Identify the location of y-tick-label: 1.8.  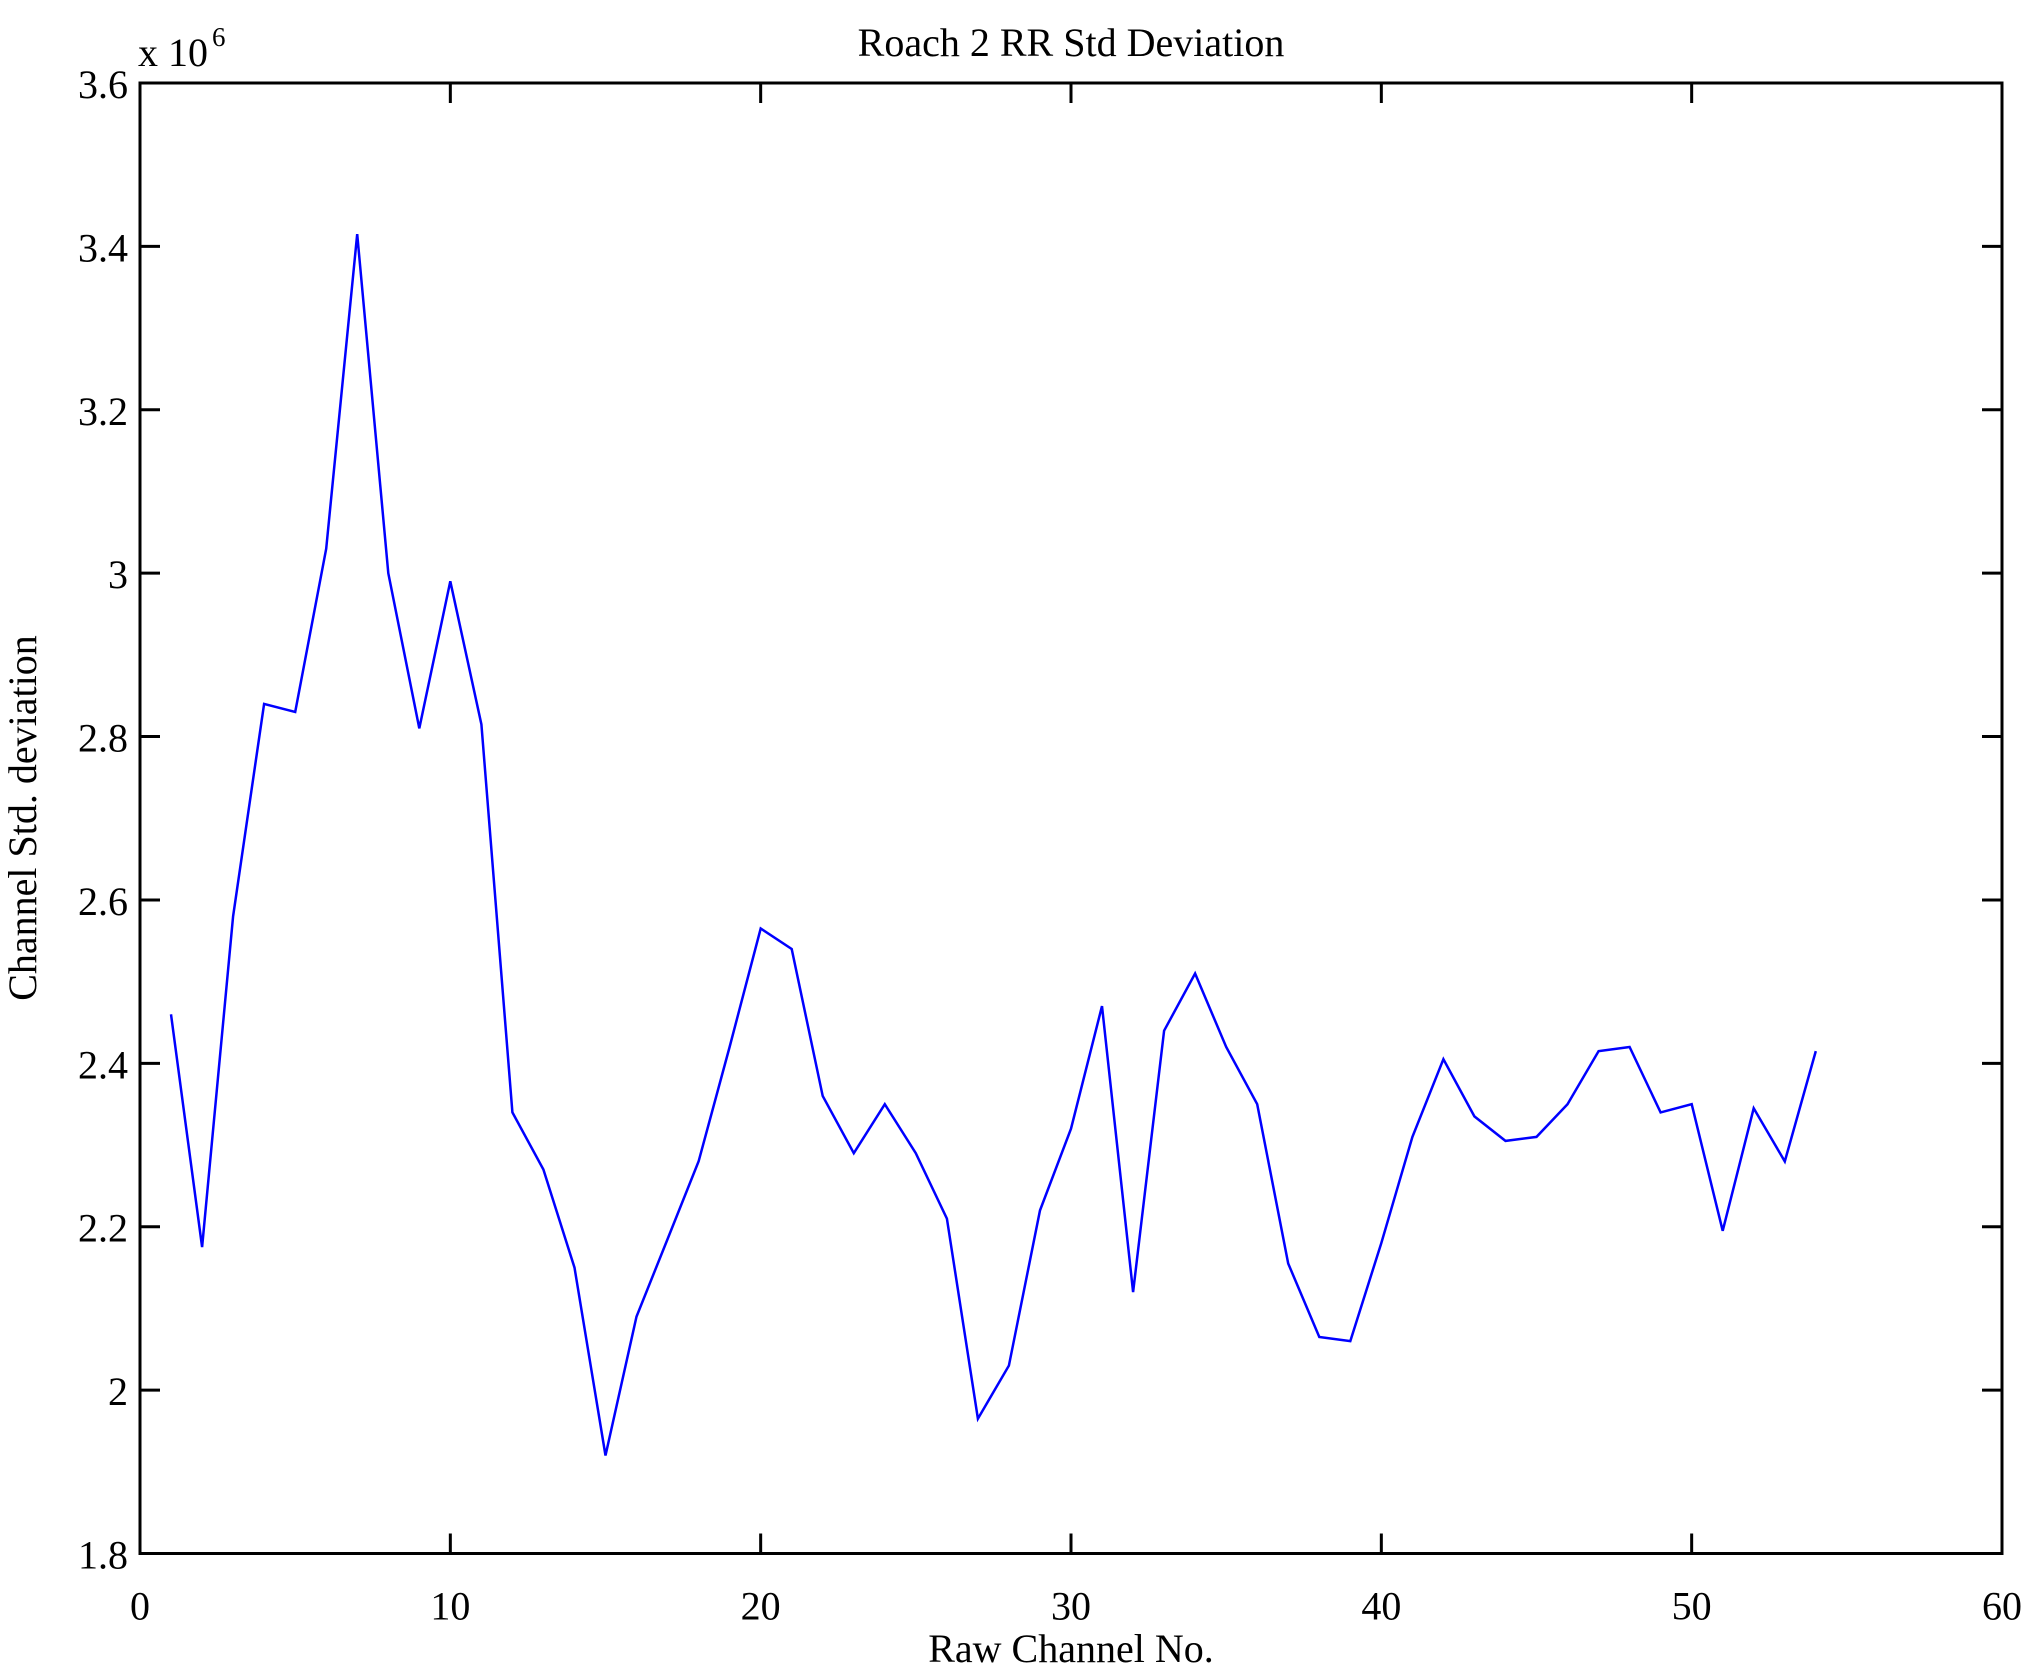
(103, 1555).